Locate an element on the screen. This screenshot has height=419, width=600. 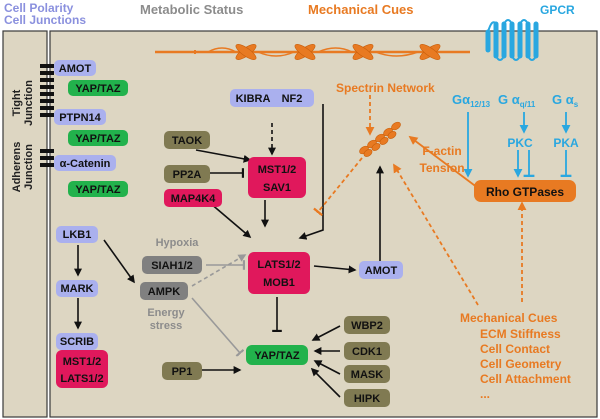
arrow-rho-to-factin is located at coordinates (443, 162).